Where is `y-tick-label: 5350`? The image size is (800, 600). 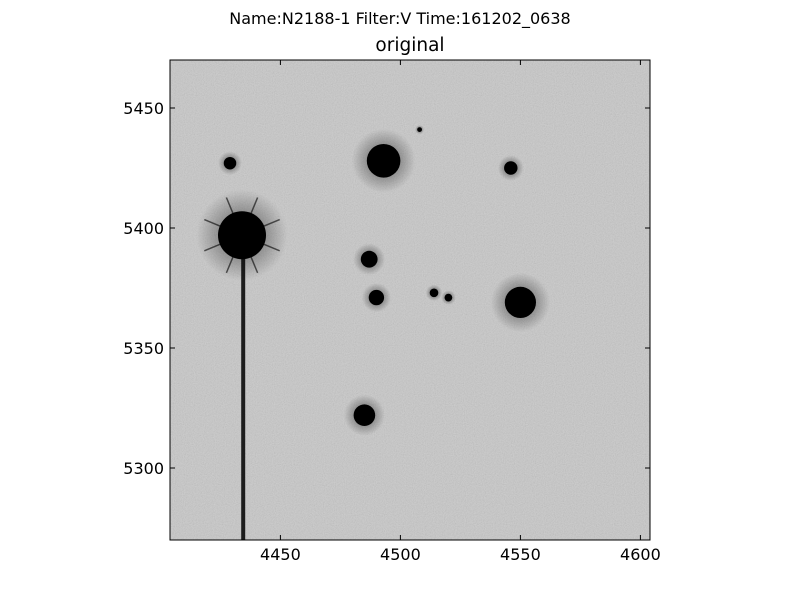 y-tick-label: 5350 is located at coordinates (143, 348).